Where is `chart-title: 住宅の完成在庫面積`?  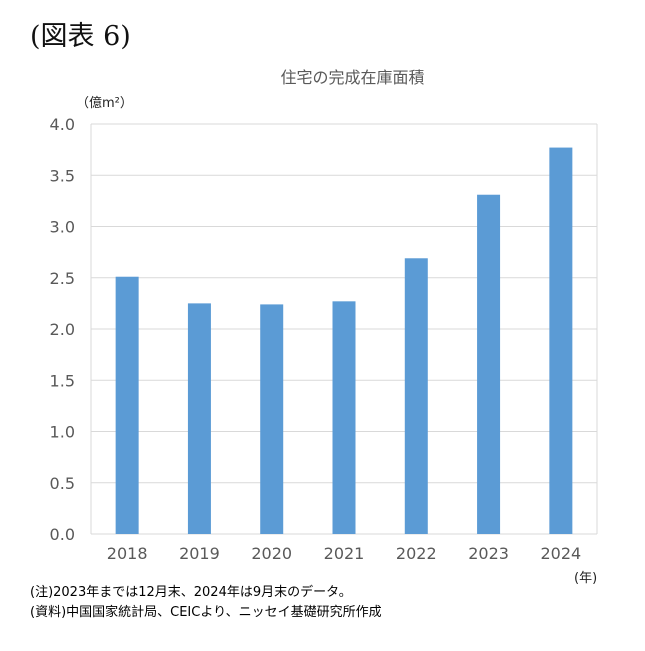 chart-title: 住宅の完成在庫面積 is located at coordinates (352, 77).